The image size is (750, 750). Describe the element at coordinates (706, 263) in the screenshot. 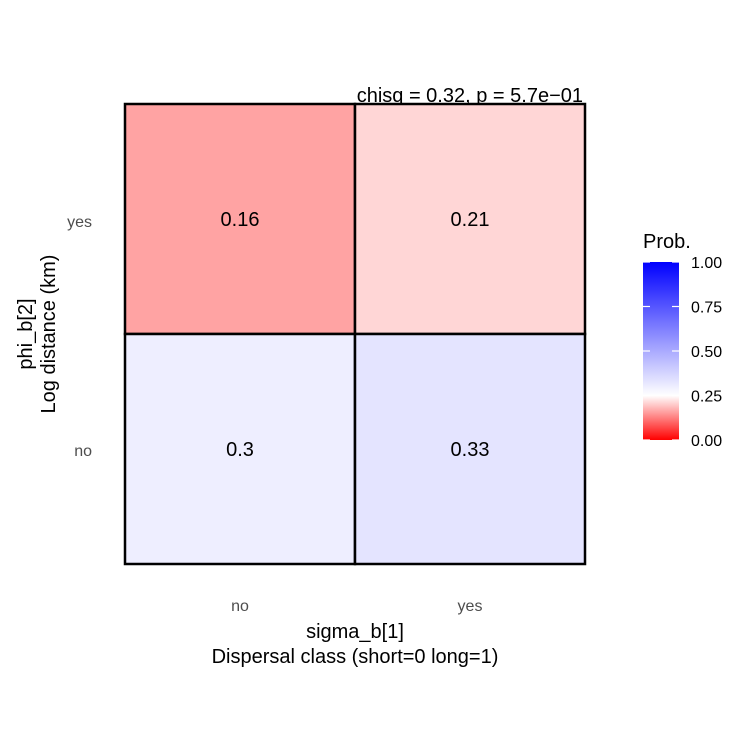

I see `legend-tick-label-0: 1.00` at that location.